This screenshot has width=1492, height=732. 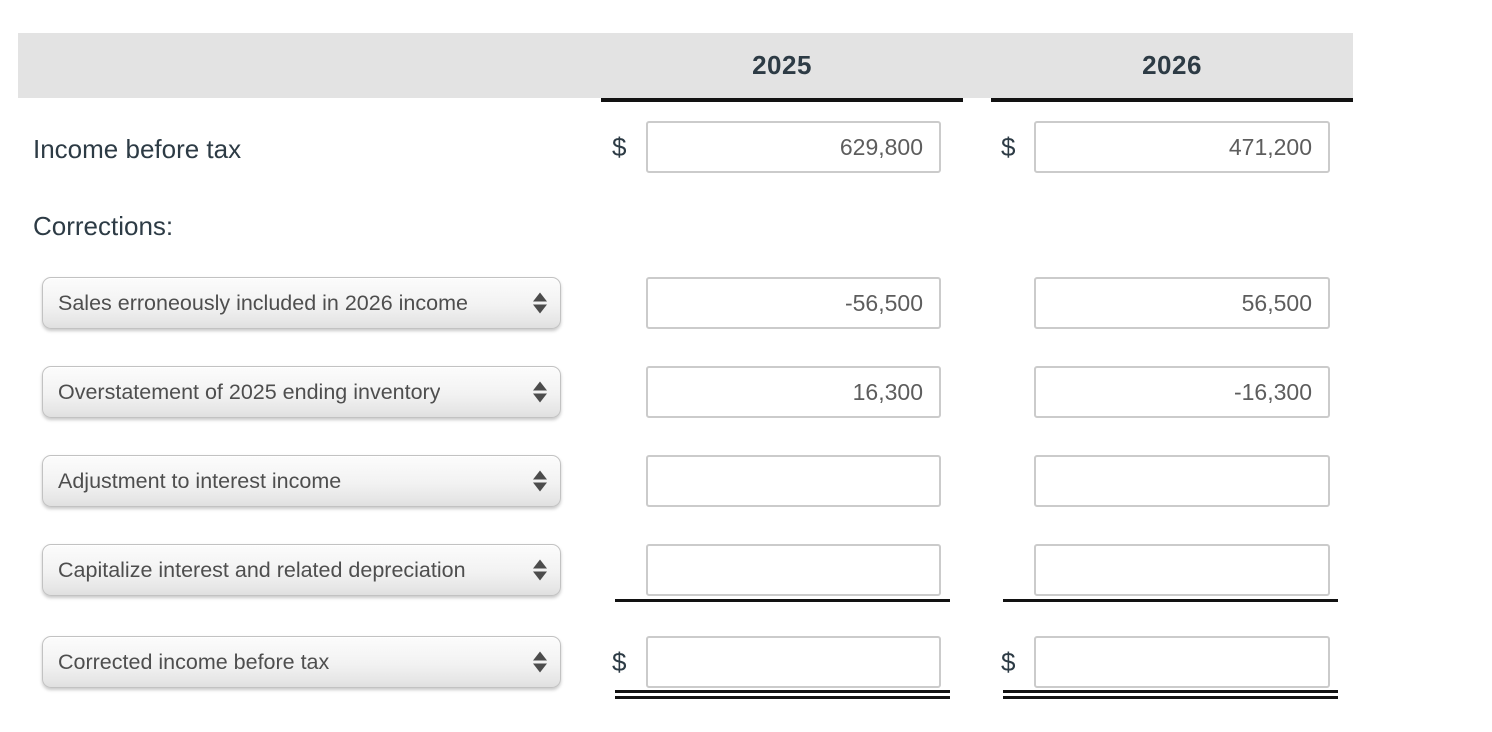 I want to click on correction-4-2026-input, so click(x=1182, y=570).